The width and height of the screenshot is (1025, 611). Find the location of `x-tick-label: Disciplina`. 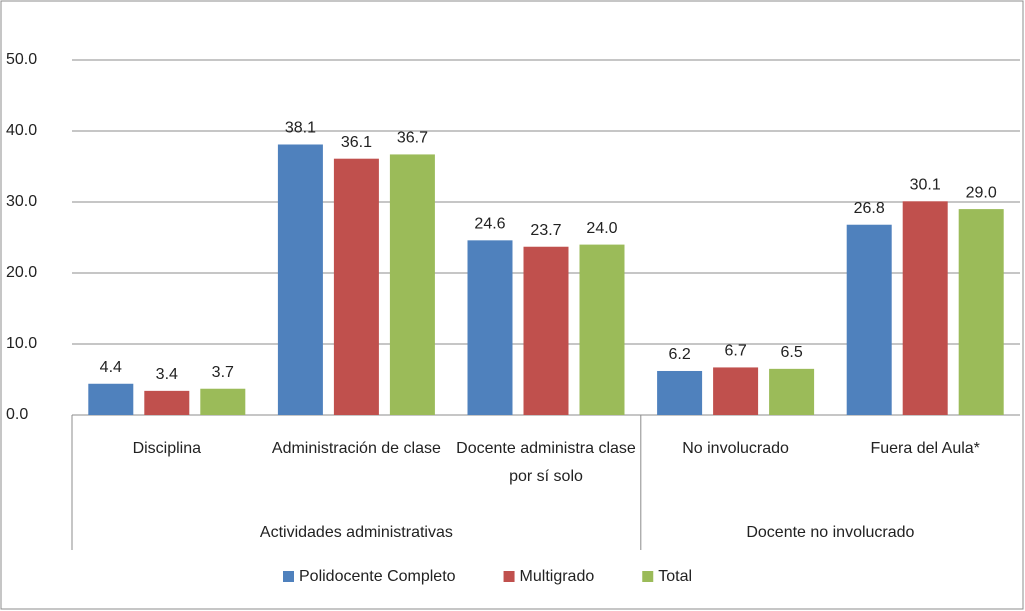

x-tick-label: Disciplina is located at coordinates (167, 448).